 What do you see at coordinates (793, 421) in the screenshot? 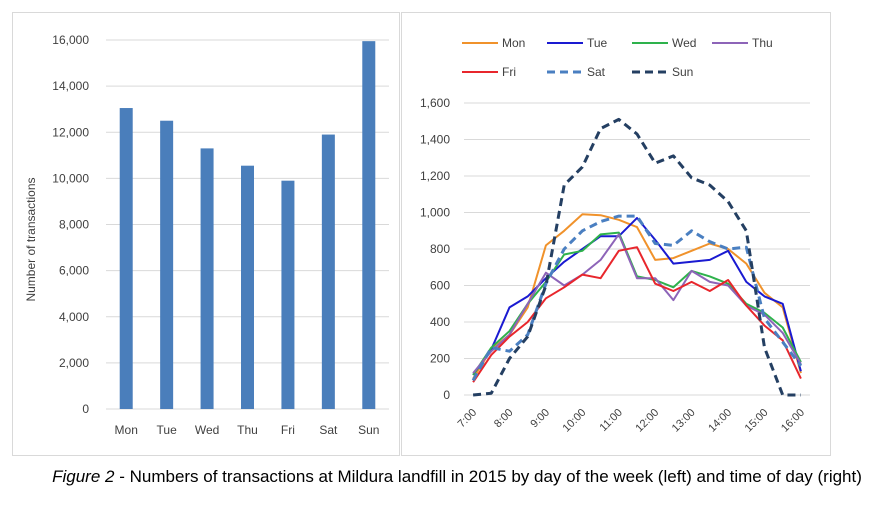
I see `x-tick-label: 16:00` at bounding box center [793, 421].